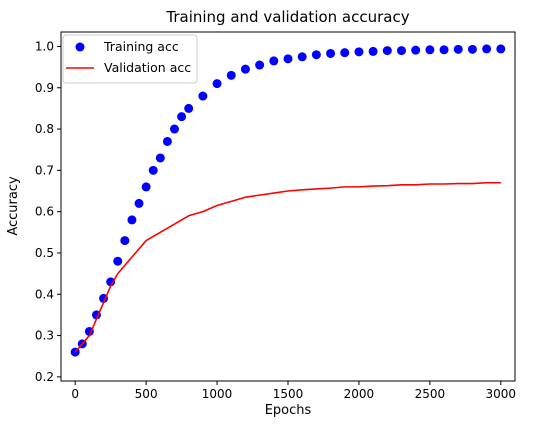  Describe the element at coordinates (44, 253) in the screenshot. I see `y-tick-label: 0.5` at that location.